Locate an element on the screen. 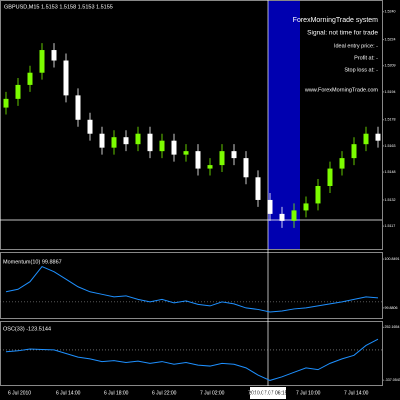  y-tick-label: 99.8806 is located at coordinates (391, 308).